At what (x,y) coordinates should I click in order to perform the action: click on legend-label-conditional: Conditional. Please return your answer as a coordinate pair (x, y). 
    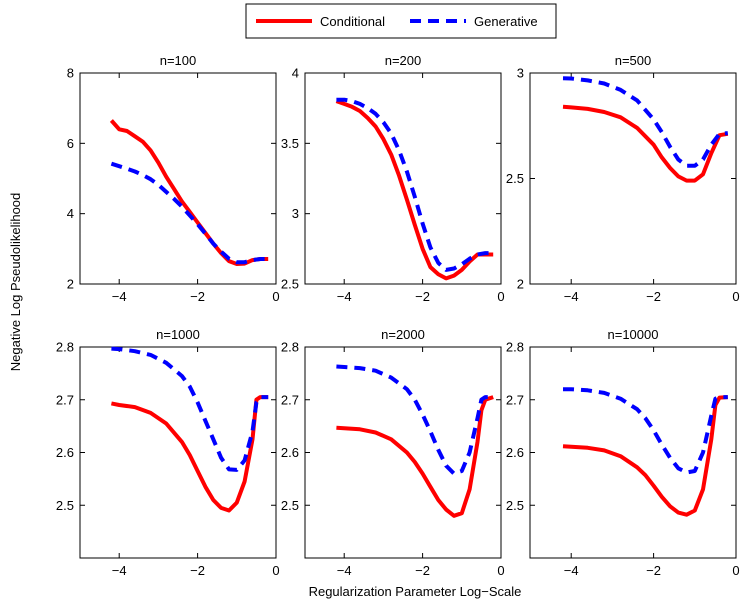
    Looking at the image, I should click on (352, 21).